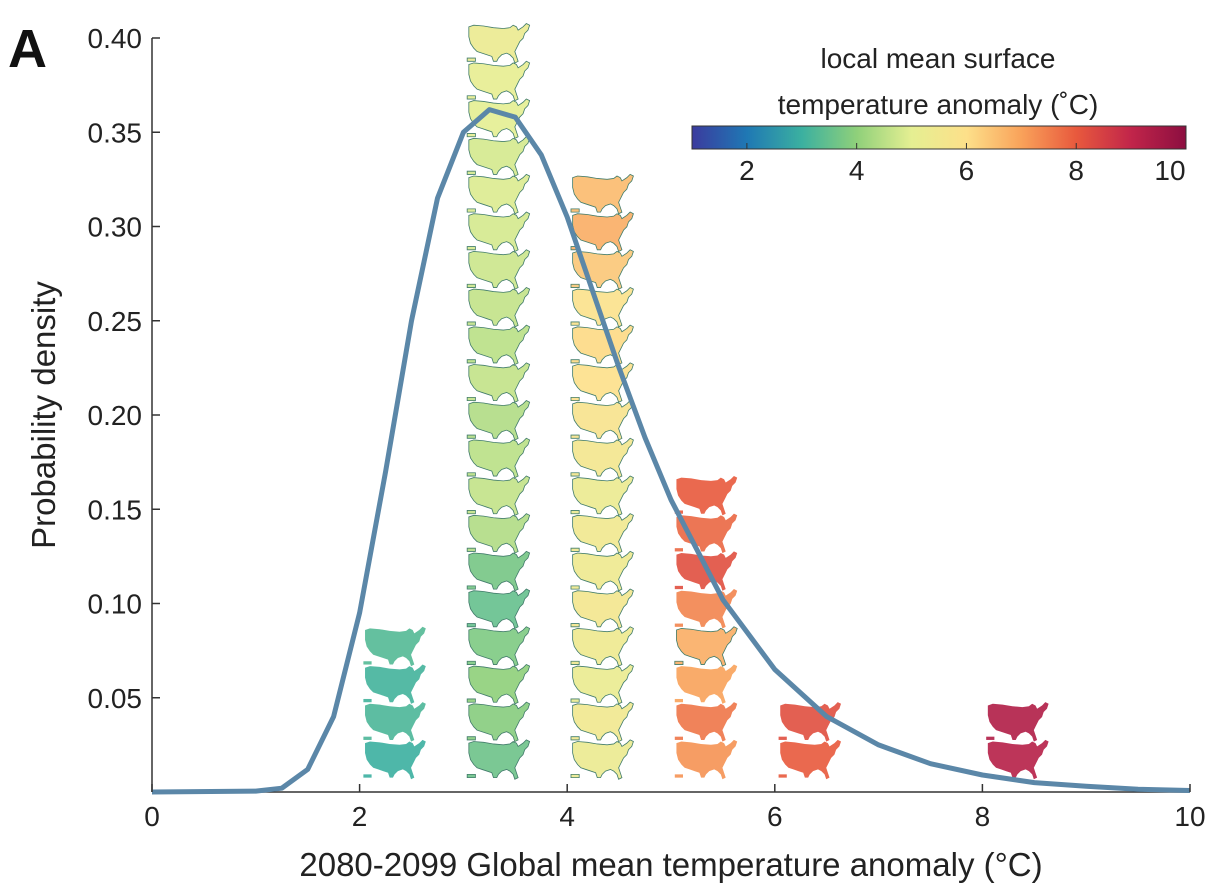  Describe the element at coordinates (360, 816) in the screenshot. I see `x-tick-label: 2` at that location.